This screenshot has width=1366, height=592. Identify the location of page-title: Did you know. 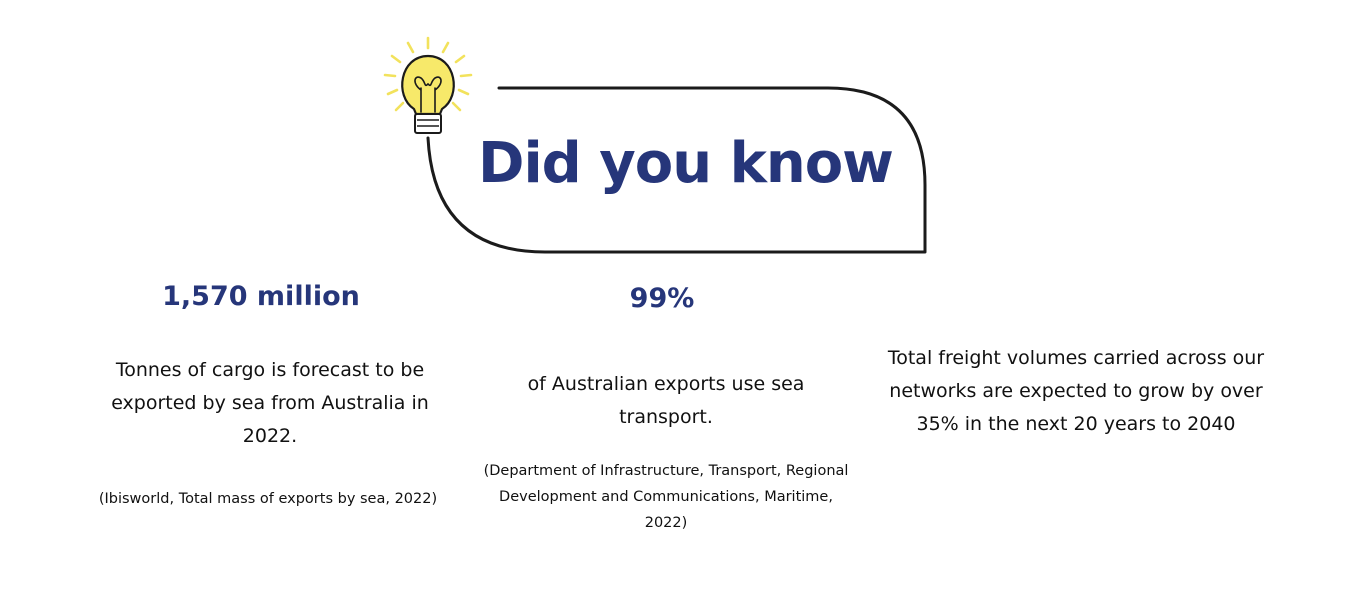
(686, 163).